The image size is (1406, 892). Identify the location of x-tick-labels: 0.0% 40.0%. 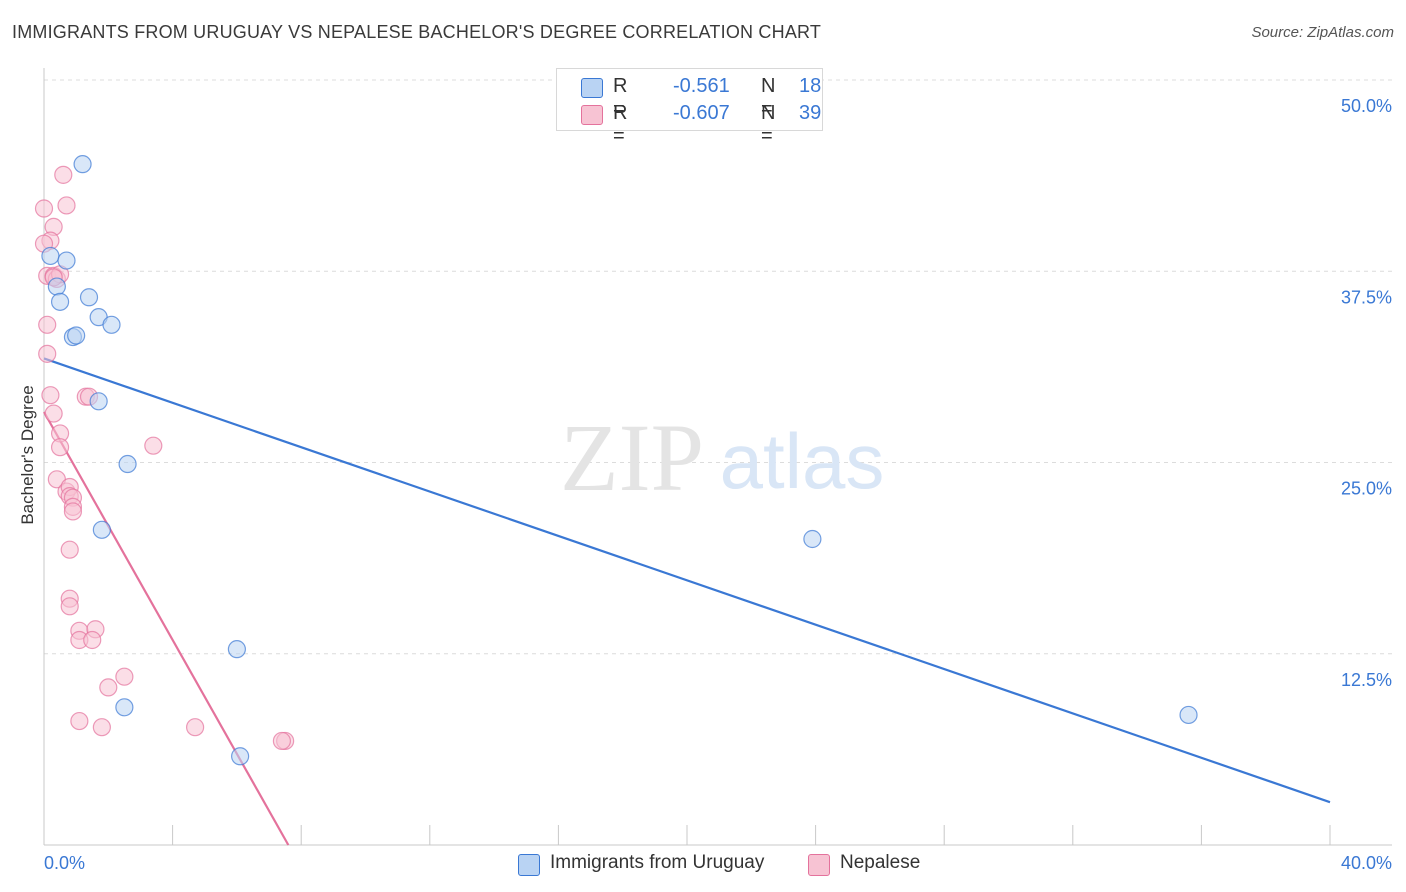
(718, 863).